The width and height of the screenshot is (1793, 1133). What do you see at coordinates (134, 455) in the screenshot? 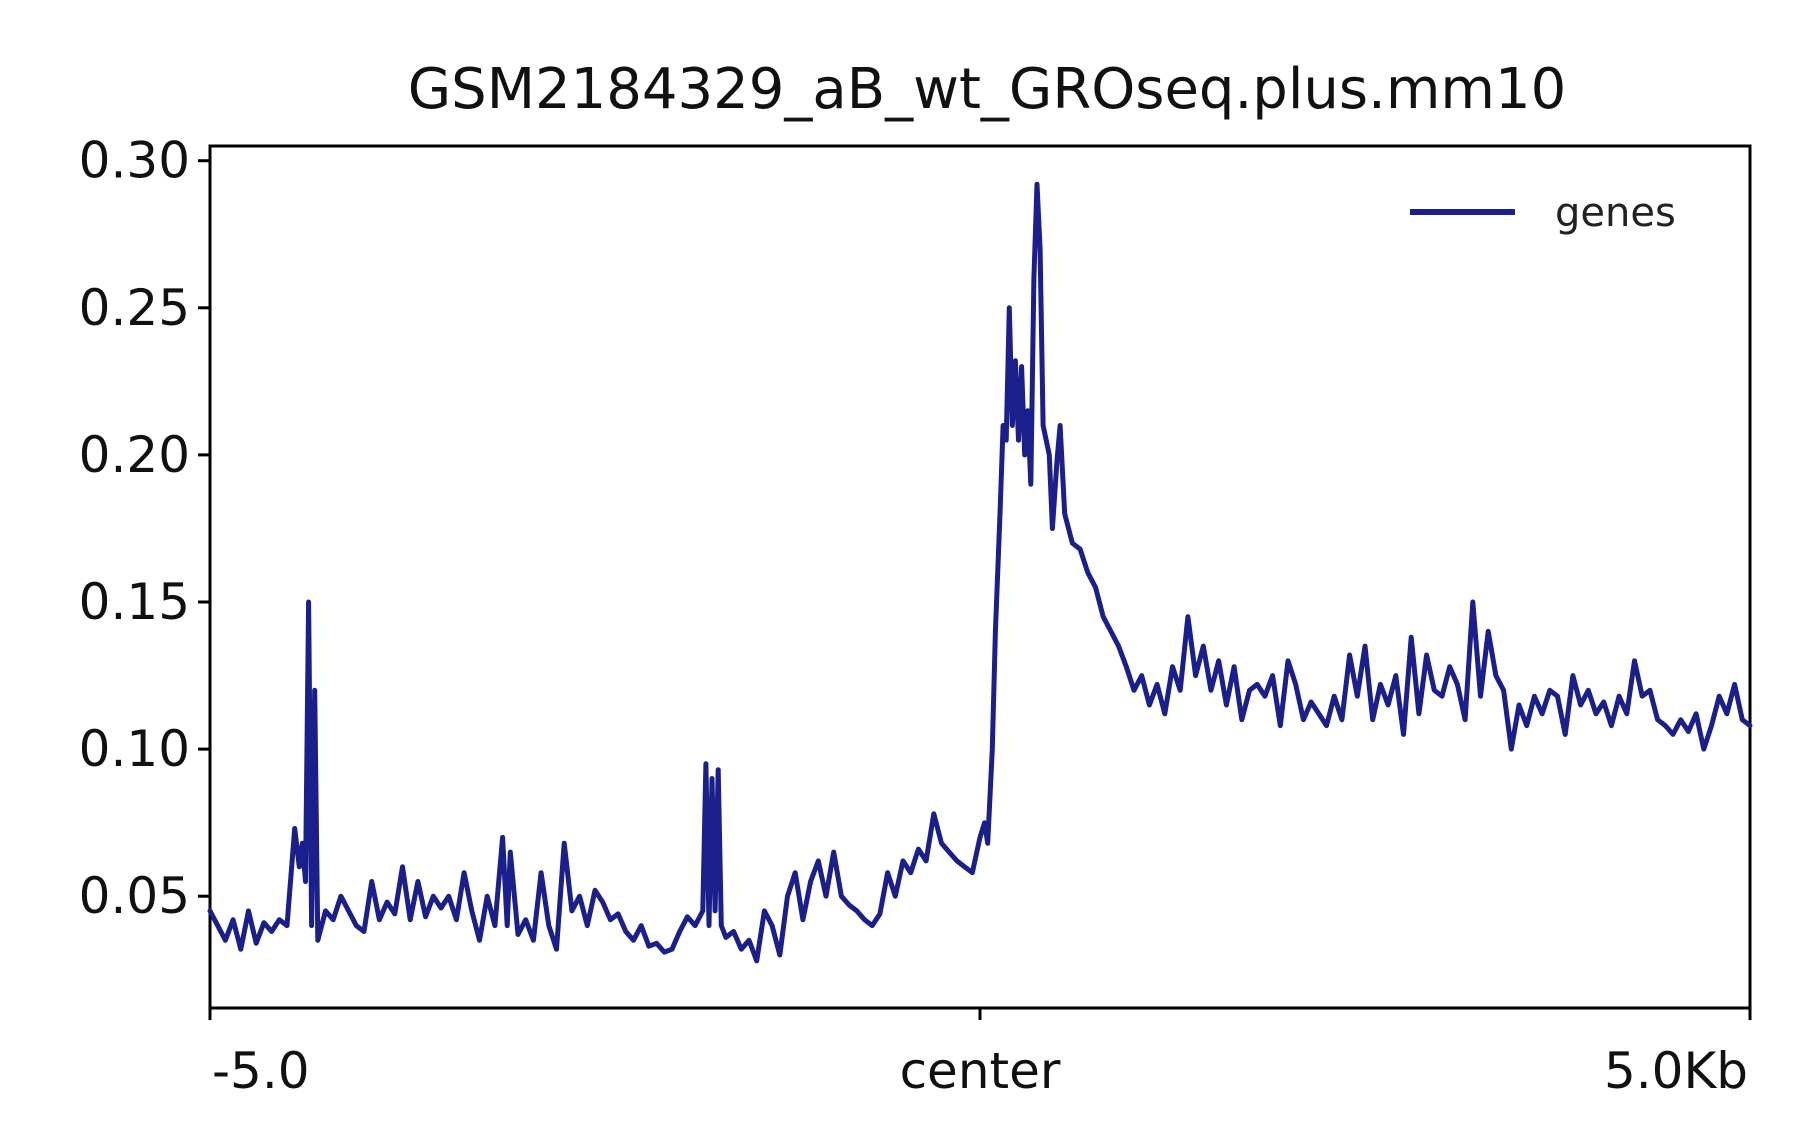
I see `y-tick-label: 0.20` at bounding box center [134, 455].